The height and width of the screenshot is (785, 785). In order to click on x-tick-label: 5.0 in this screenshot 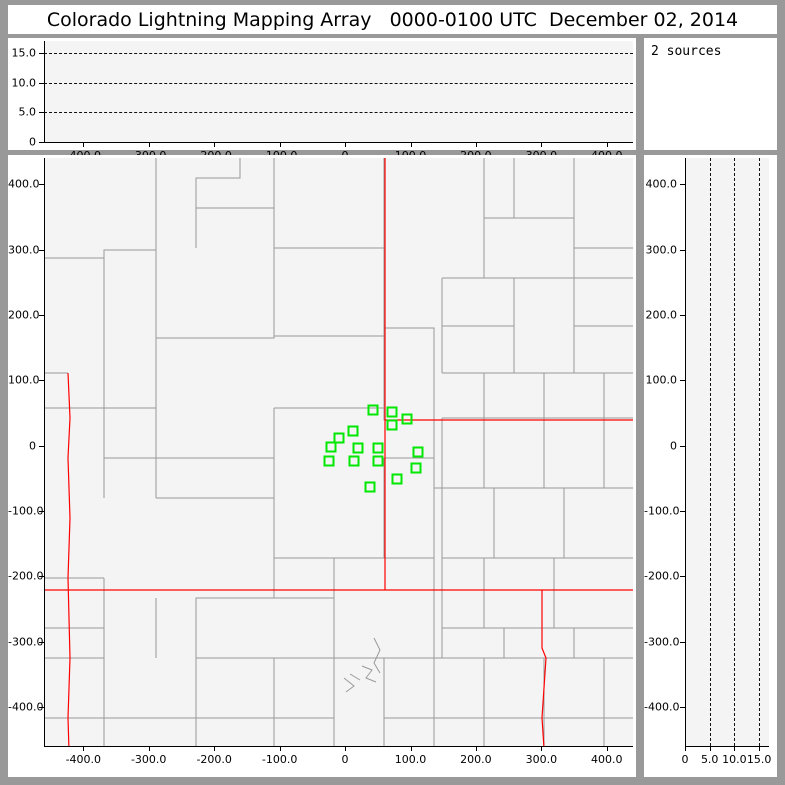, I will do `click(709, 759)`.